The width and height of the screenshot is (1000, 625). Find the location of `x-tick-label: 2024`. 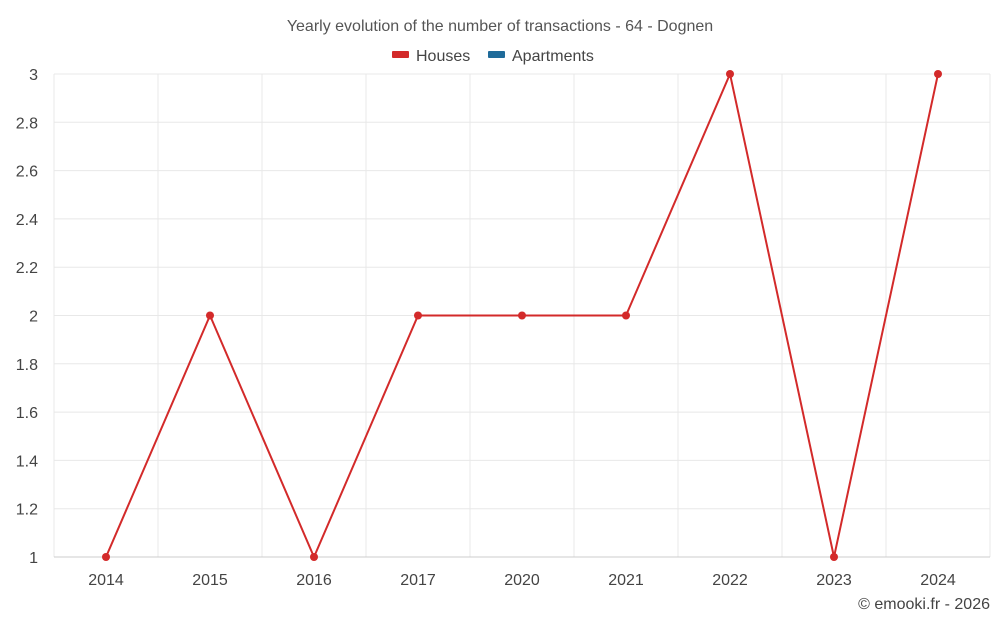

x-tick-label: 2024 is located at coordinates (938, 580).